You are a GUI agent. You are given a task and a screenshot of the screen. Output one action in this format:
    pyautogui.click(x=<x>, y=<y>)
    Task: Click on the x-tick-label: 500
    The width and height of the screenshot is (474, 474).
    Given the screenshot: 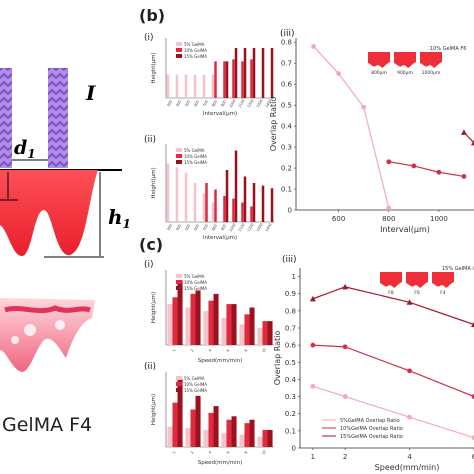 What is the action you would take?
    pyautogui.click(x=187, y=228)
    